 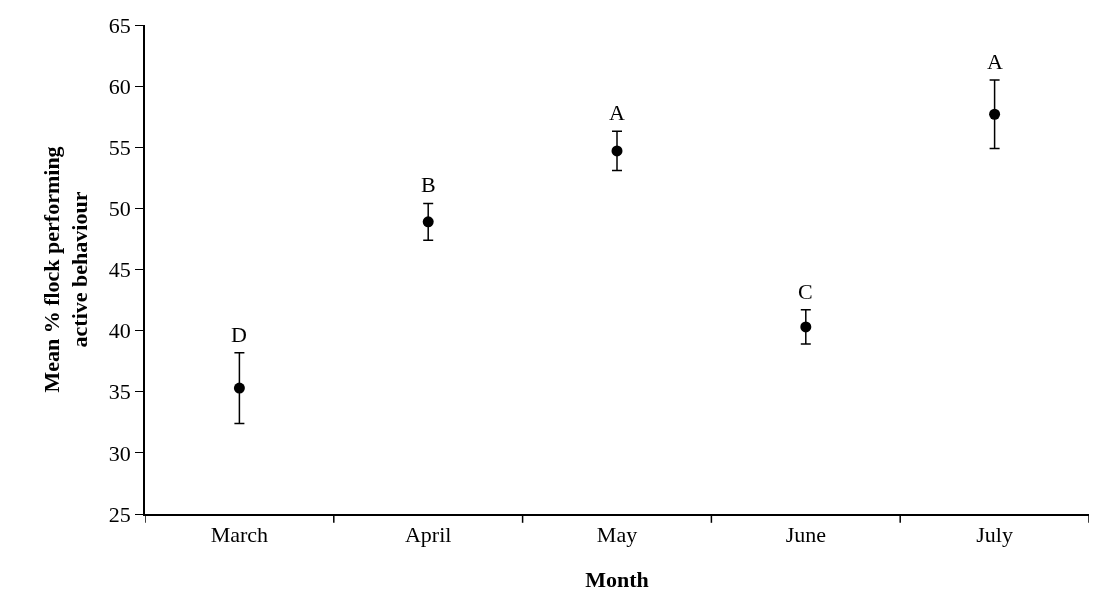 I want to click on y-tick-label: 60, so click(x=119, y=86).